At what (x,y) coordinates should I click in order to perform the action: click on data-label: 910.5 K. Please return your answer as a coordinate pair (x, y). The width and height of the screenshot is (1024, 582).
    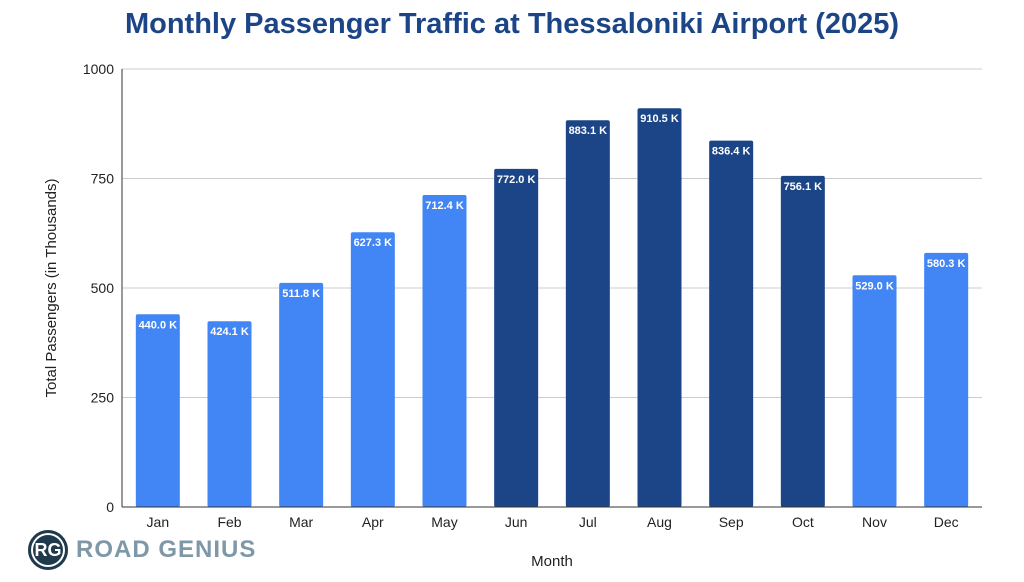
    Looking at the image, I should click on (659, 119).